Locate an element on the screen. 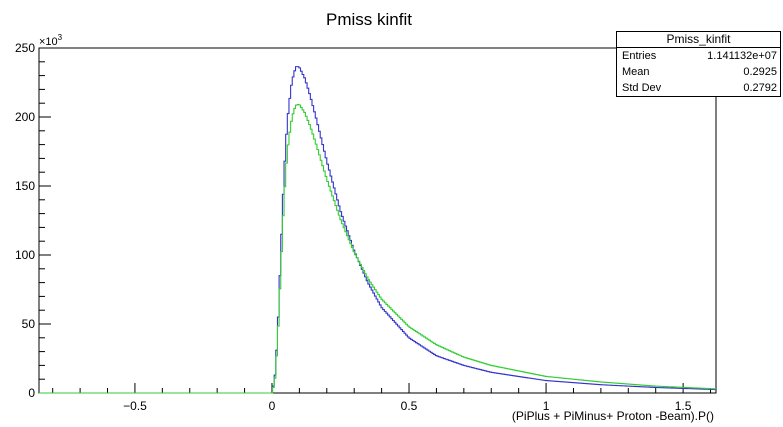 This screenshot has height=427, width=783. y-tick-label: 100 is located at coordinates (25, 255).